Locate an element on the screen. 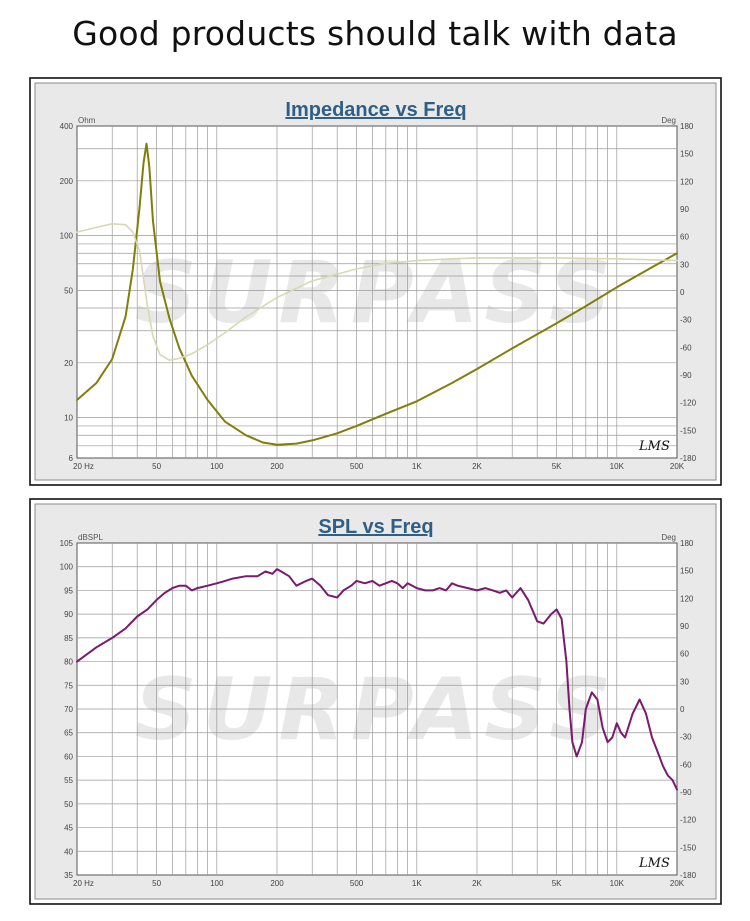 This screenshot has height=921, width=750. y-unit-label: Ohm is located at coordinates (87, 120).